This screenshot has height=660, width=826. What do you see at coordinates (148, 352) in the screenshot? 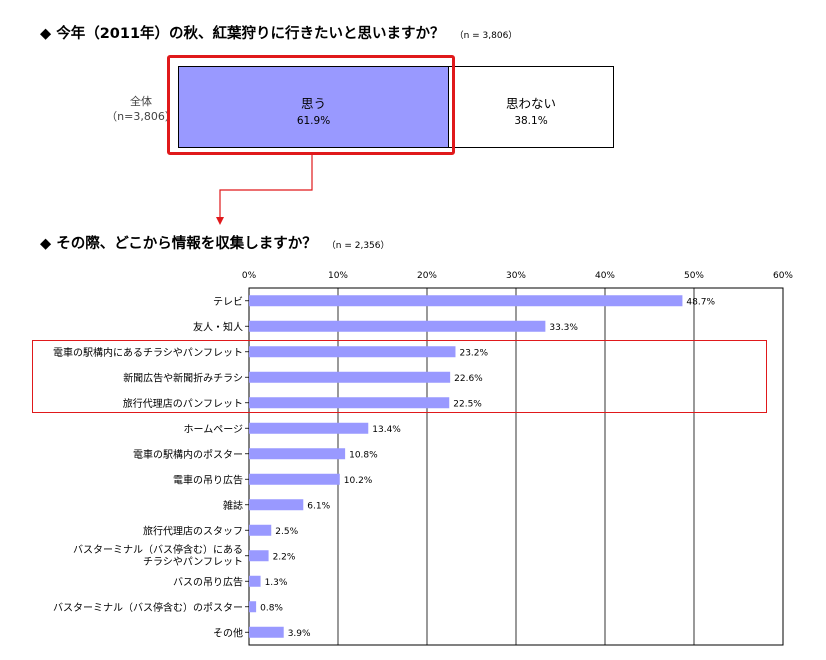
I see `category-label: 電車の駅構内にあるチラシやパンフレット` at bounding box center [148, 352].